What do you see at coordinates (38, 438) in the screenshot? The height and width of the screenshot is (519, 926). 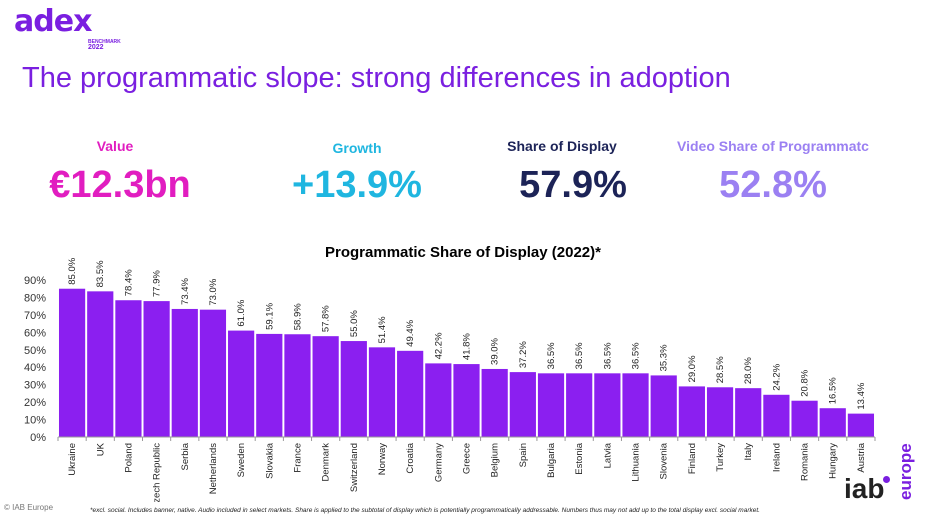 I see `y-tick-label: 0%` at bounding box center [38, 438].